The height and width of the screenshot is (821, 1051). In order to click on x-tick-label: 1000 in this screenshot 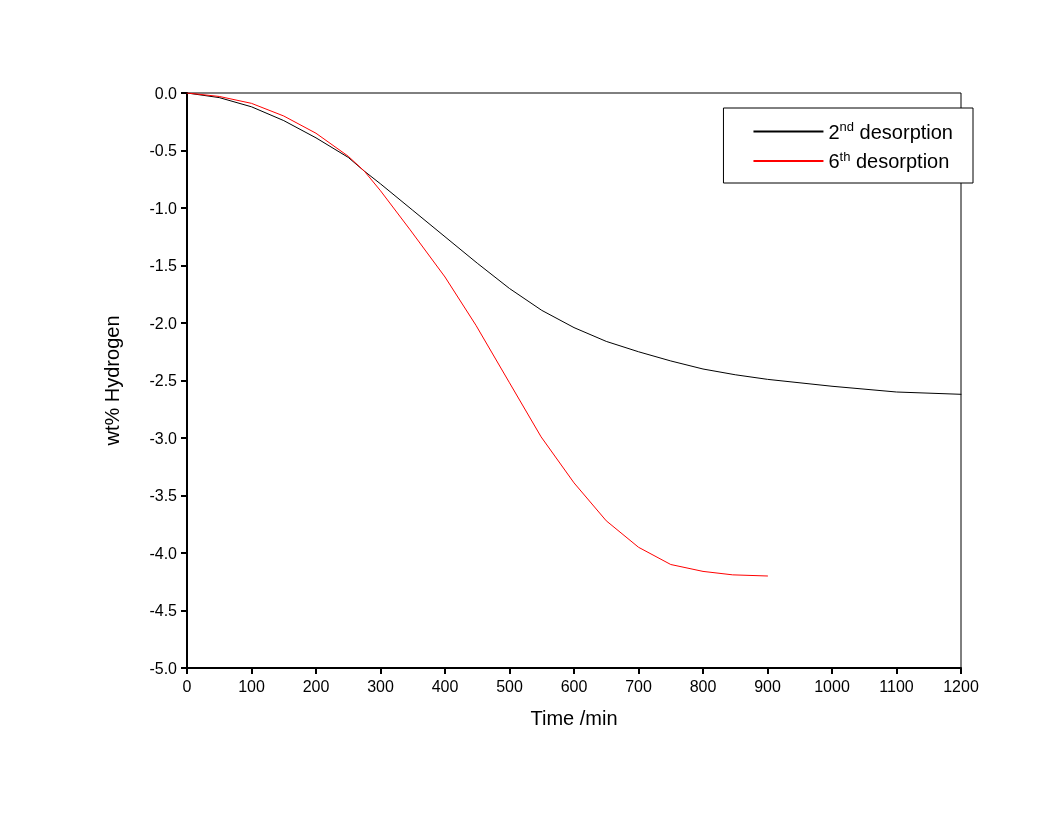, I will do `click(832, 686)`.